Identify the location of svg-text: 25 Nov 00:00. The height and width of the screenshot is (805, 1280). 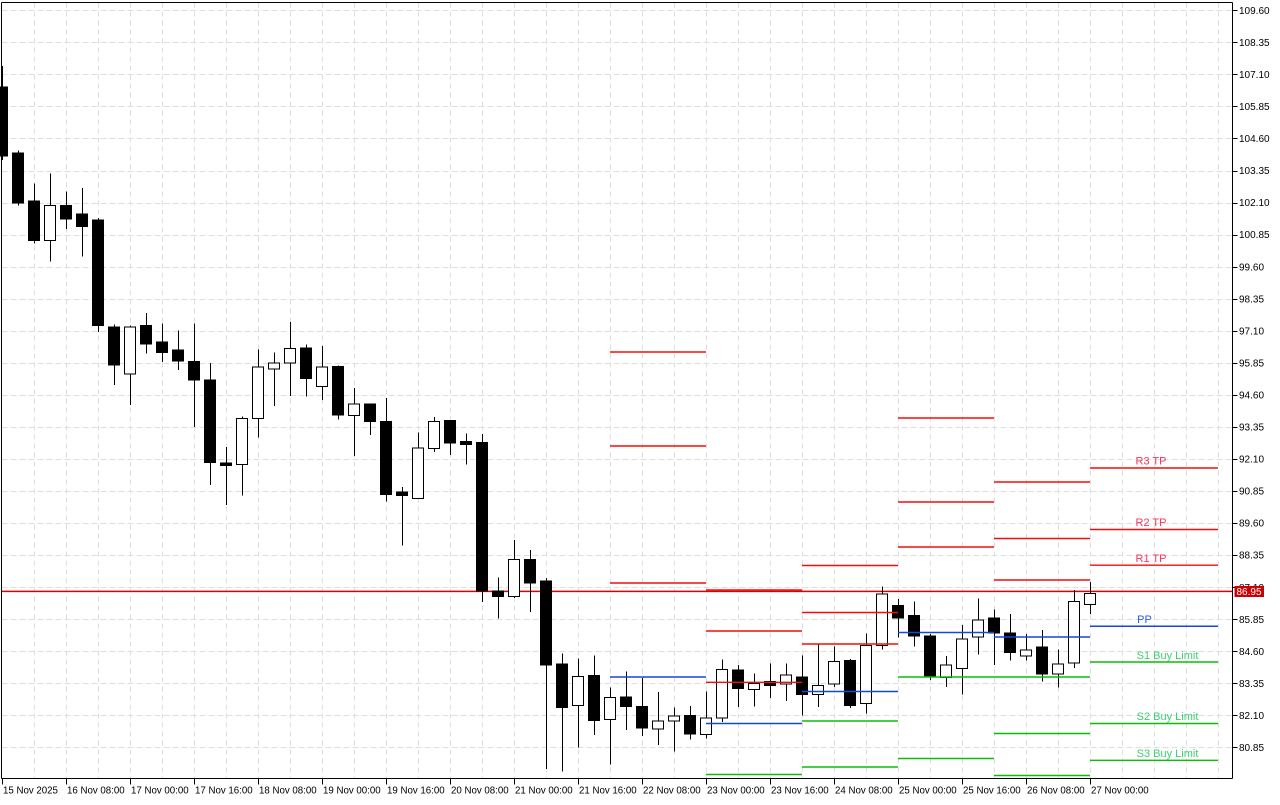
(928, 791).